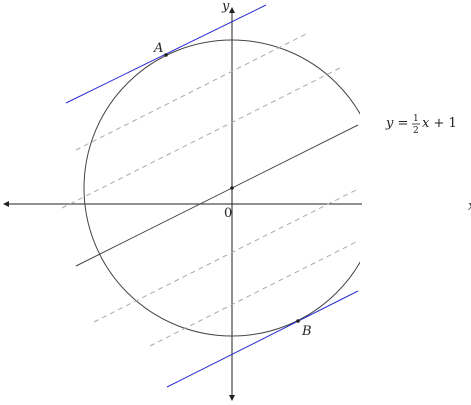 This screenshot has height=405, width=471. What do you see at coordinates (469, 206) in the screenshot?
I see `x-axis-label: x` at bounding box center [469, 206].